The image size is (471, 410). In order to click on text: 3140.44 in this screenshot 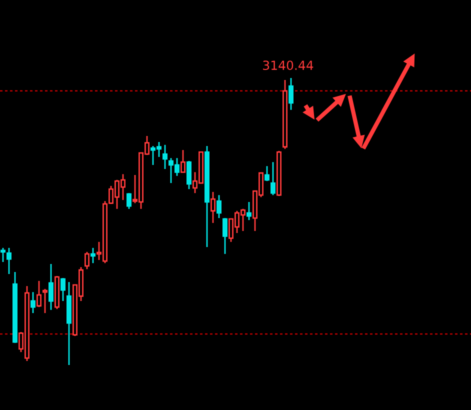, I will do `click(288, 65)`.